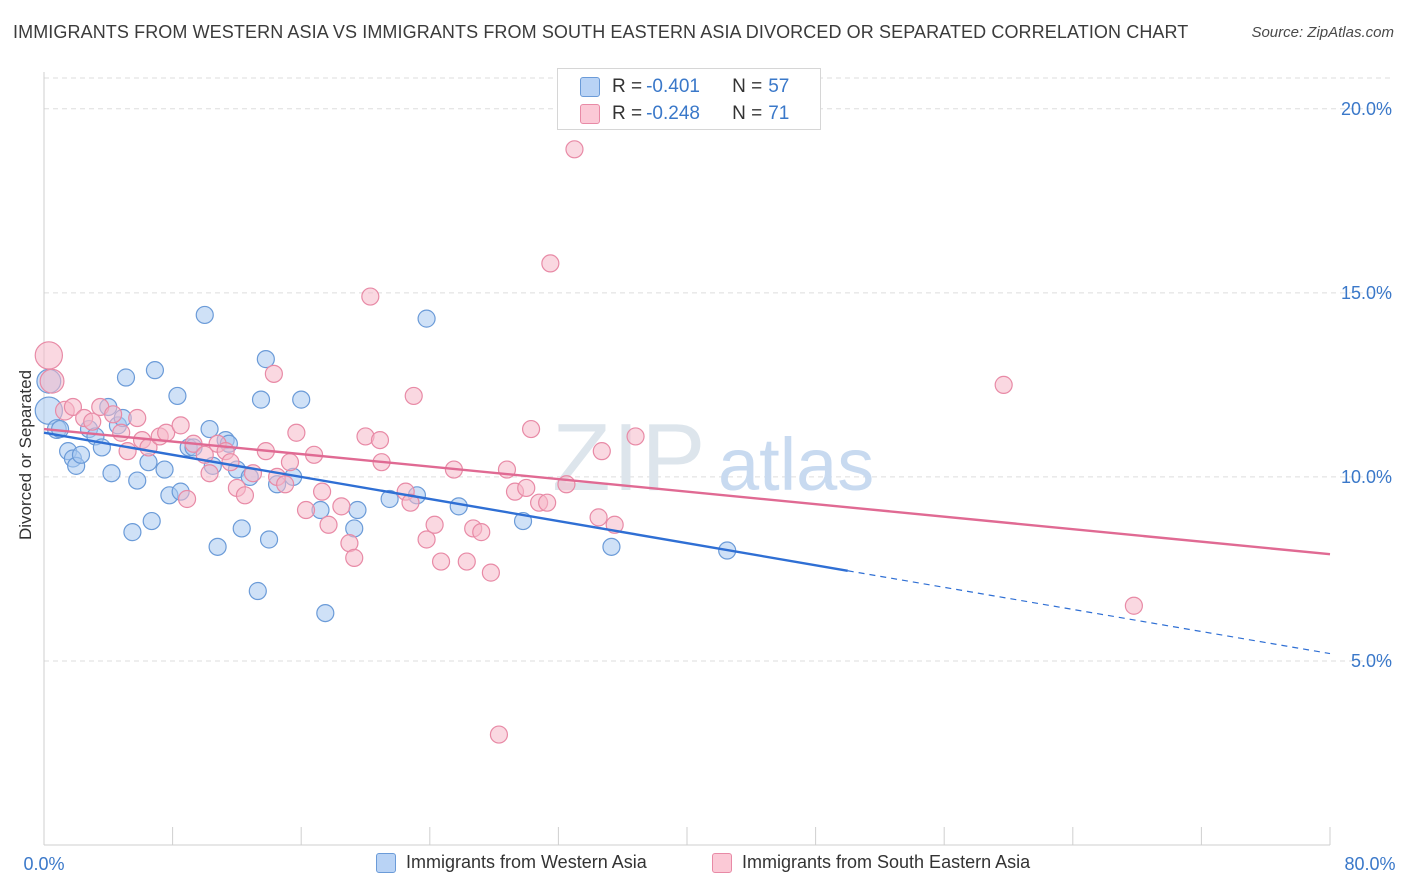 This screenshot has height=892, width=1406. Describe the element at coordinates (1322, 32) in the screenshot. I see `source-credit: Source: ZipAtlas.com` at that location.